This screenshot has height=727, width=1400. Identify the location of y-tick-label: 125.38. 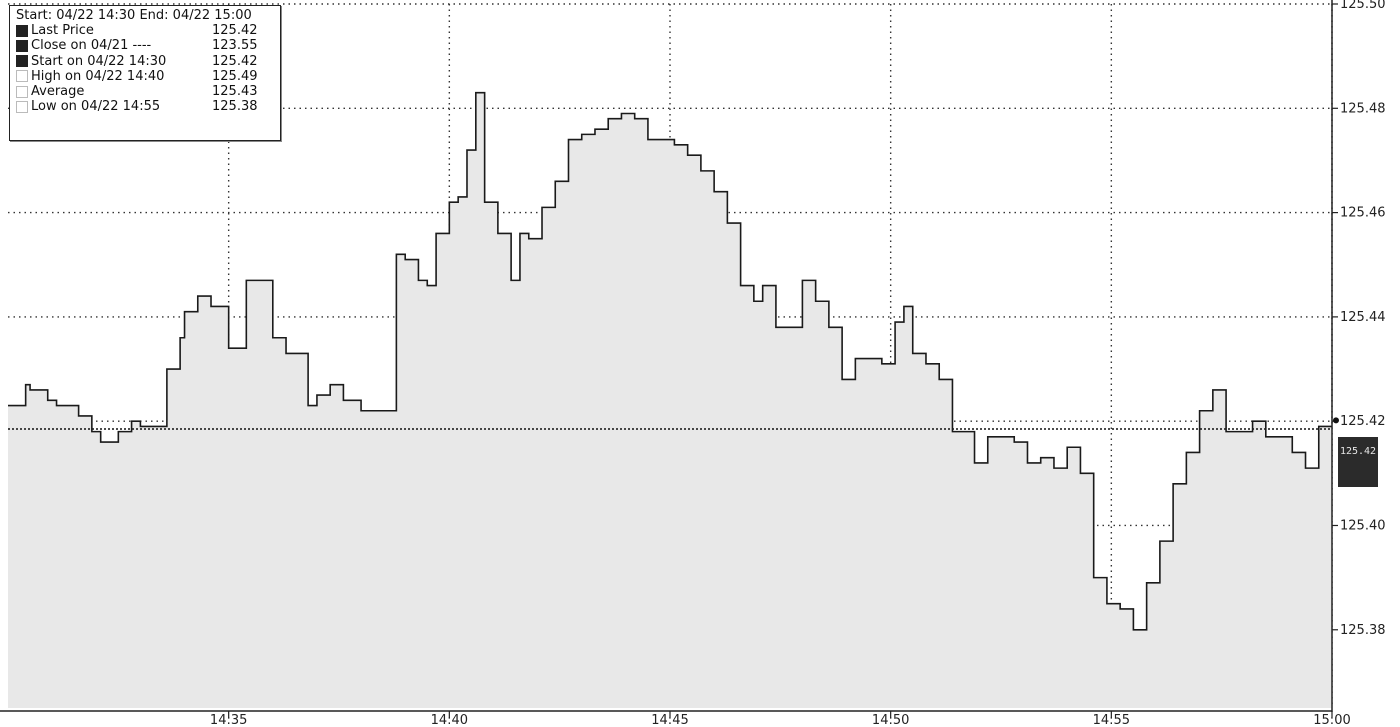
(1363, 630).